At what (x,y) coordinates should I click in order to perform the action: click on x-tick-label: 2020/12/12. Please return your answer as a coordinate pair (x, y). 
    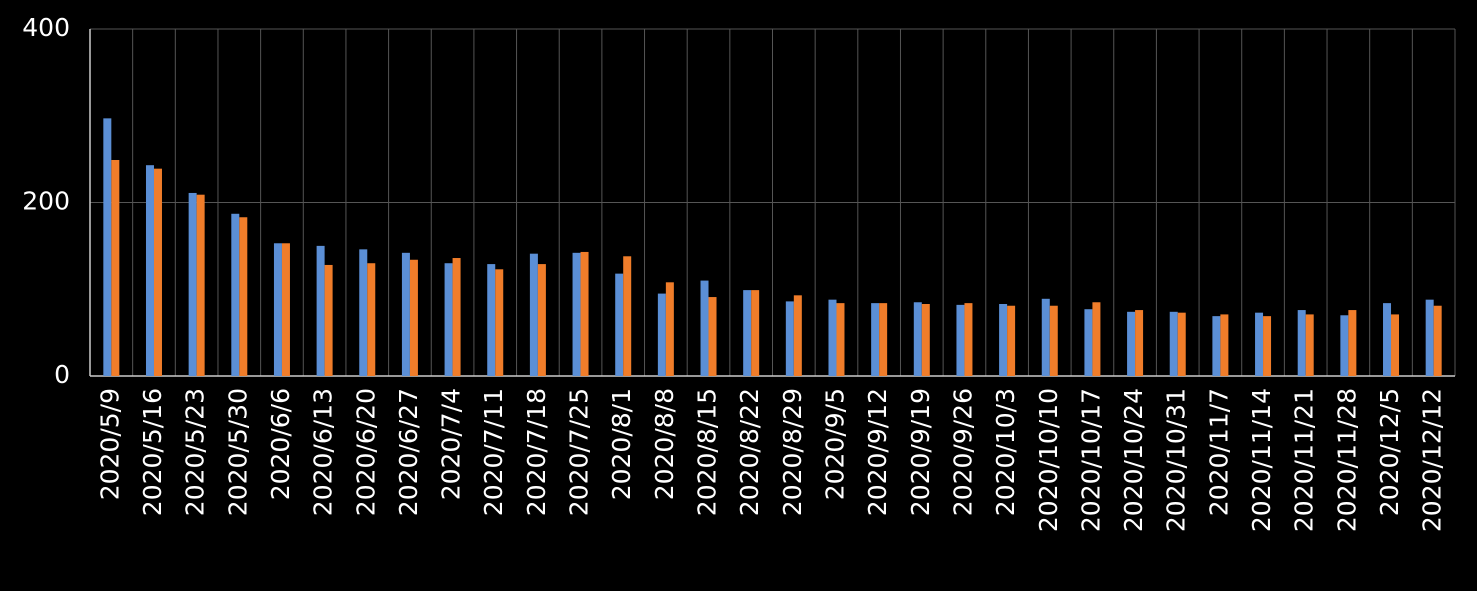
    Looking at the image, I should click on (1432, 460).